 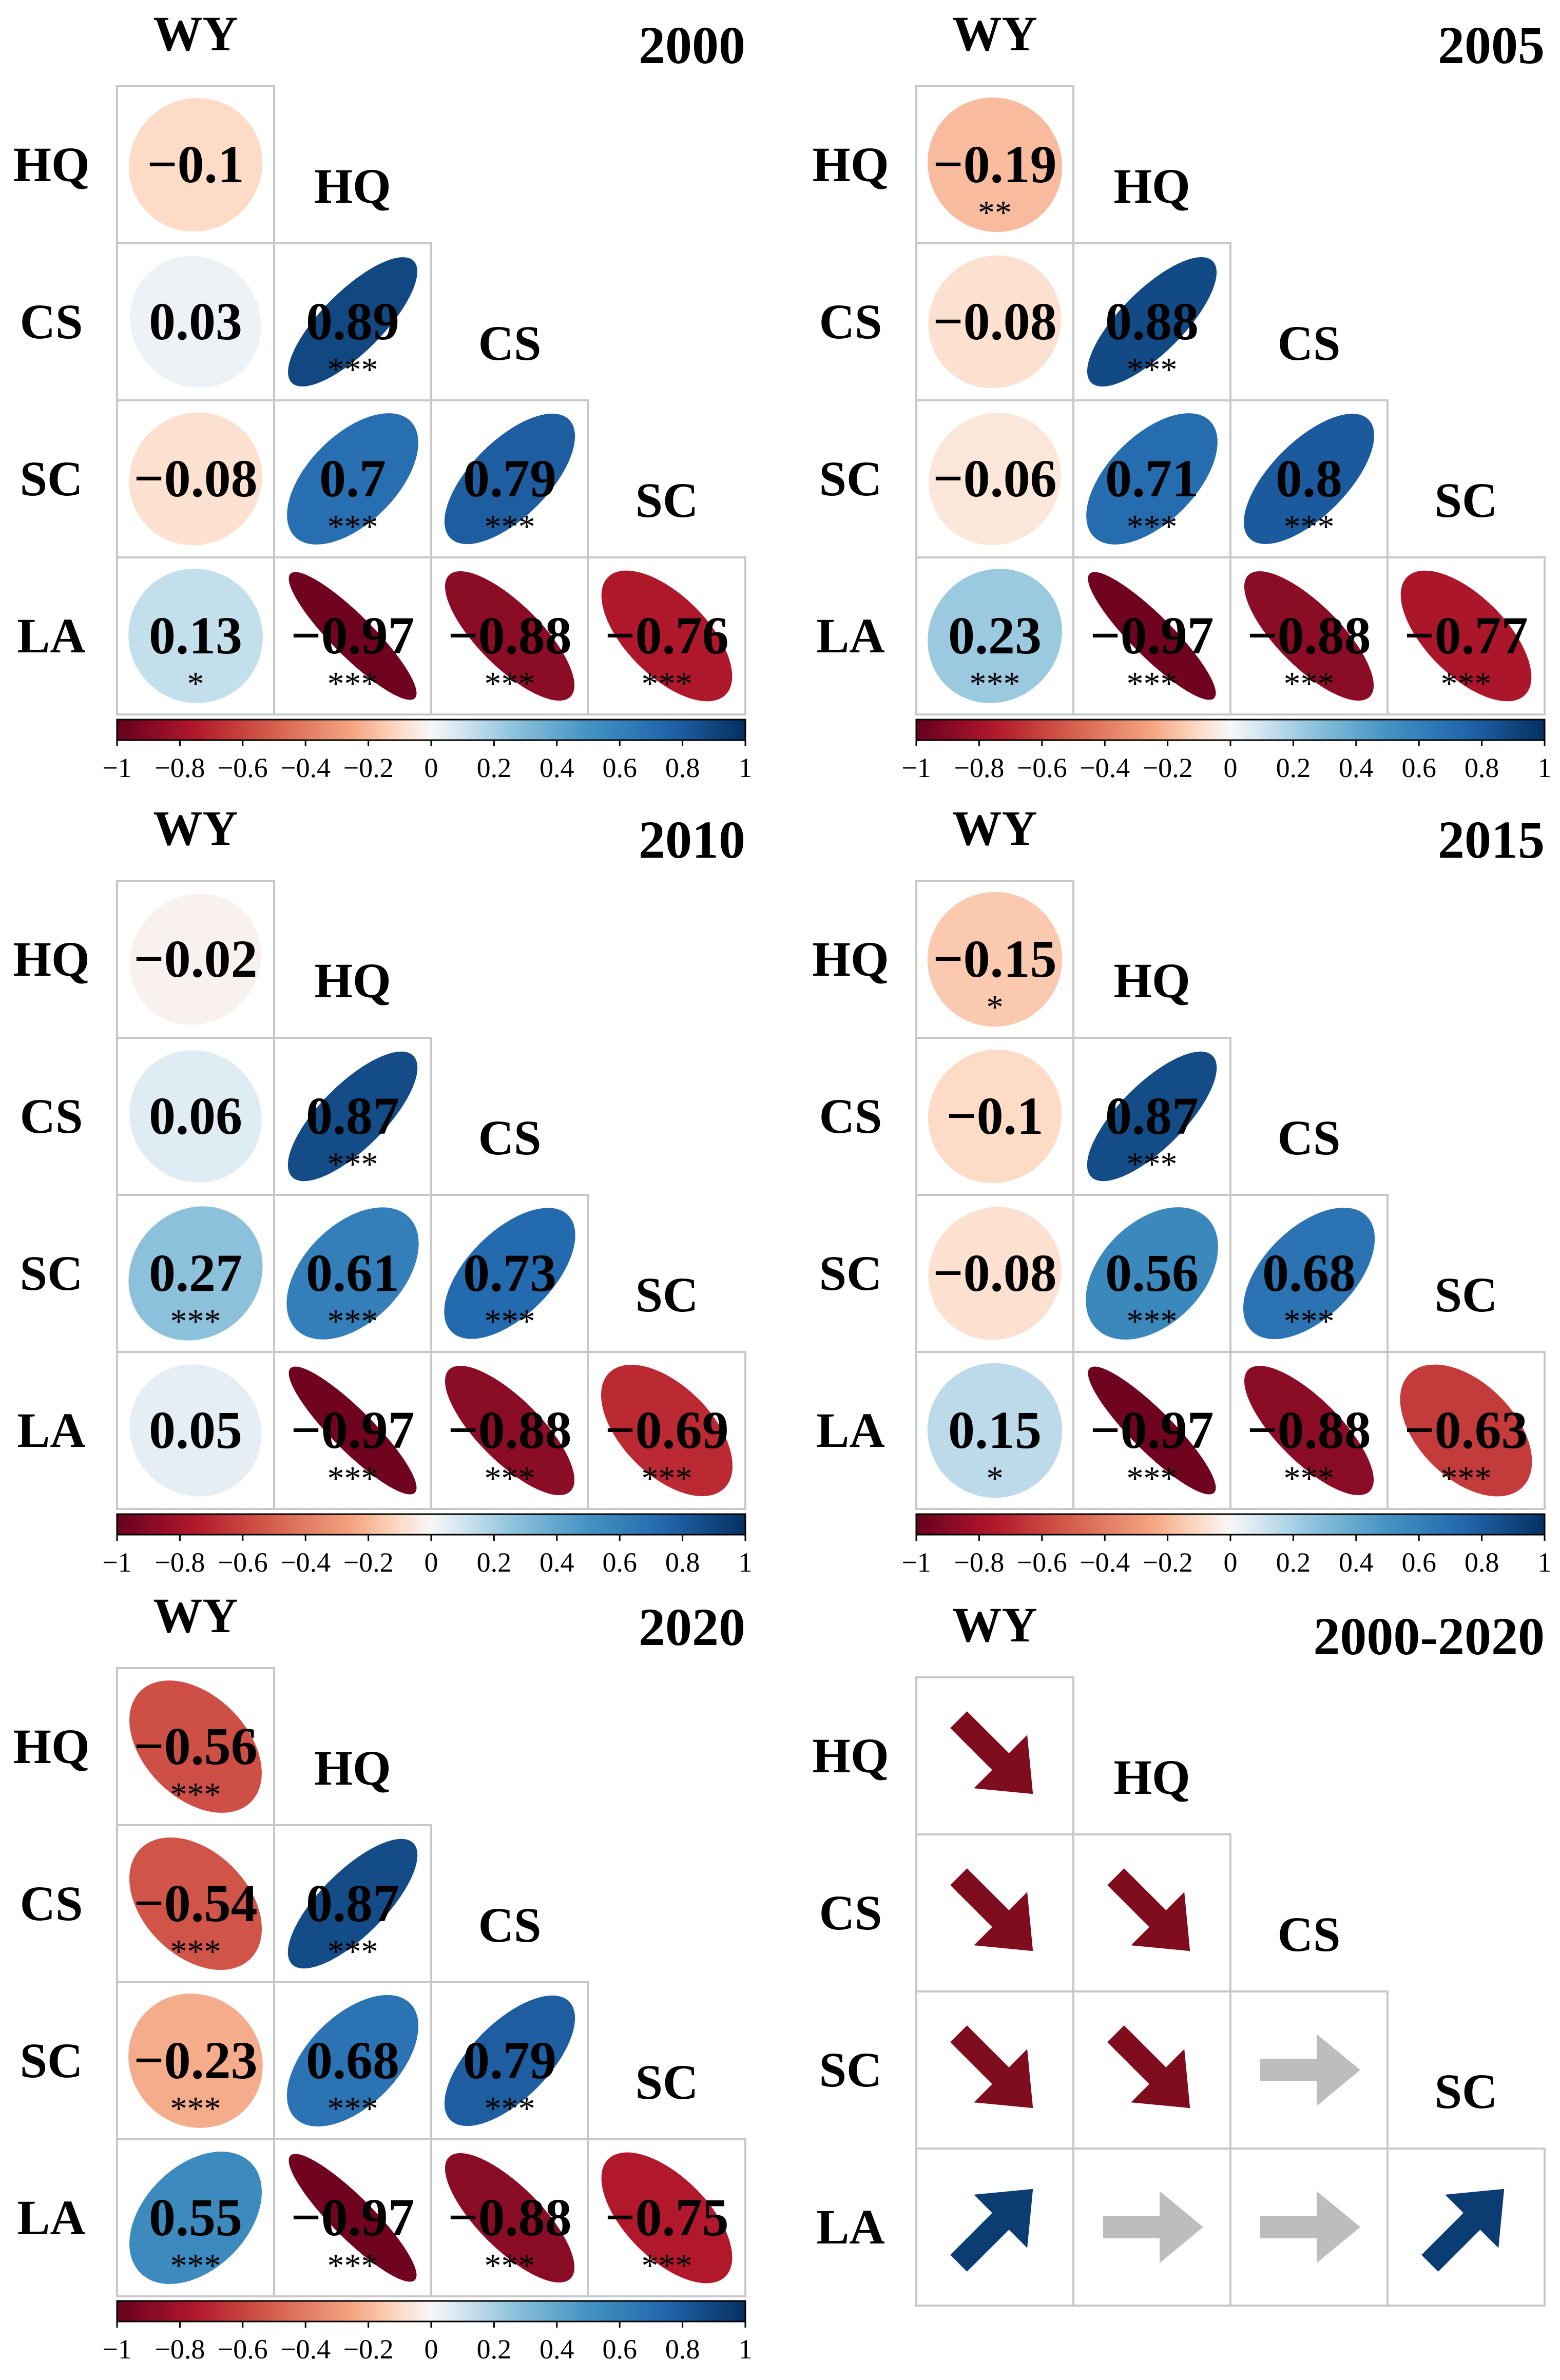 I want to click on correlation-value: −0.06, so click(x=994, y=478).